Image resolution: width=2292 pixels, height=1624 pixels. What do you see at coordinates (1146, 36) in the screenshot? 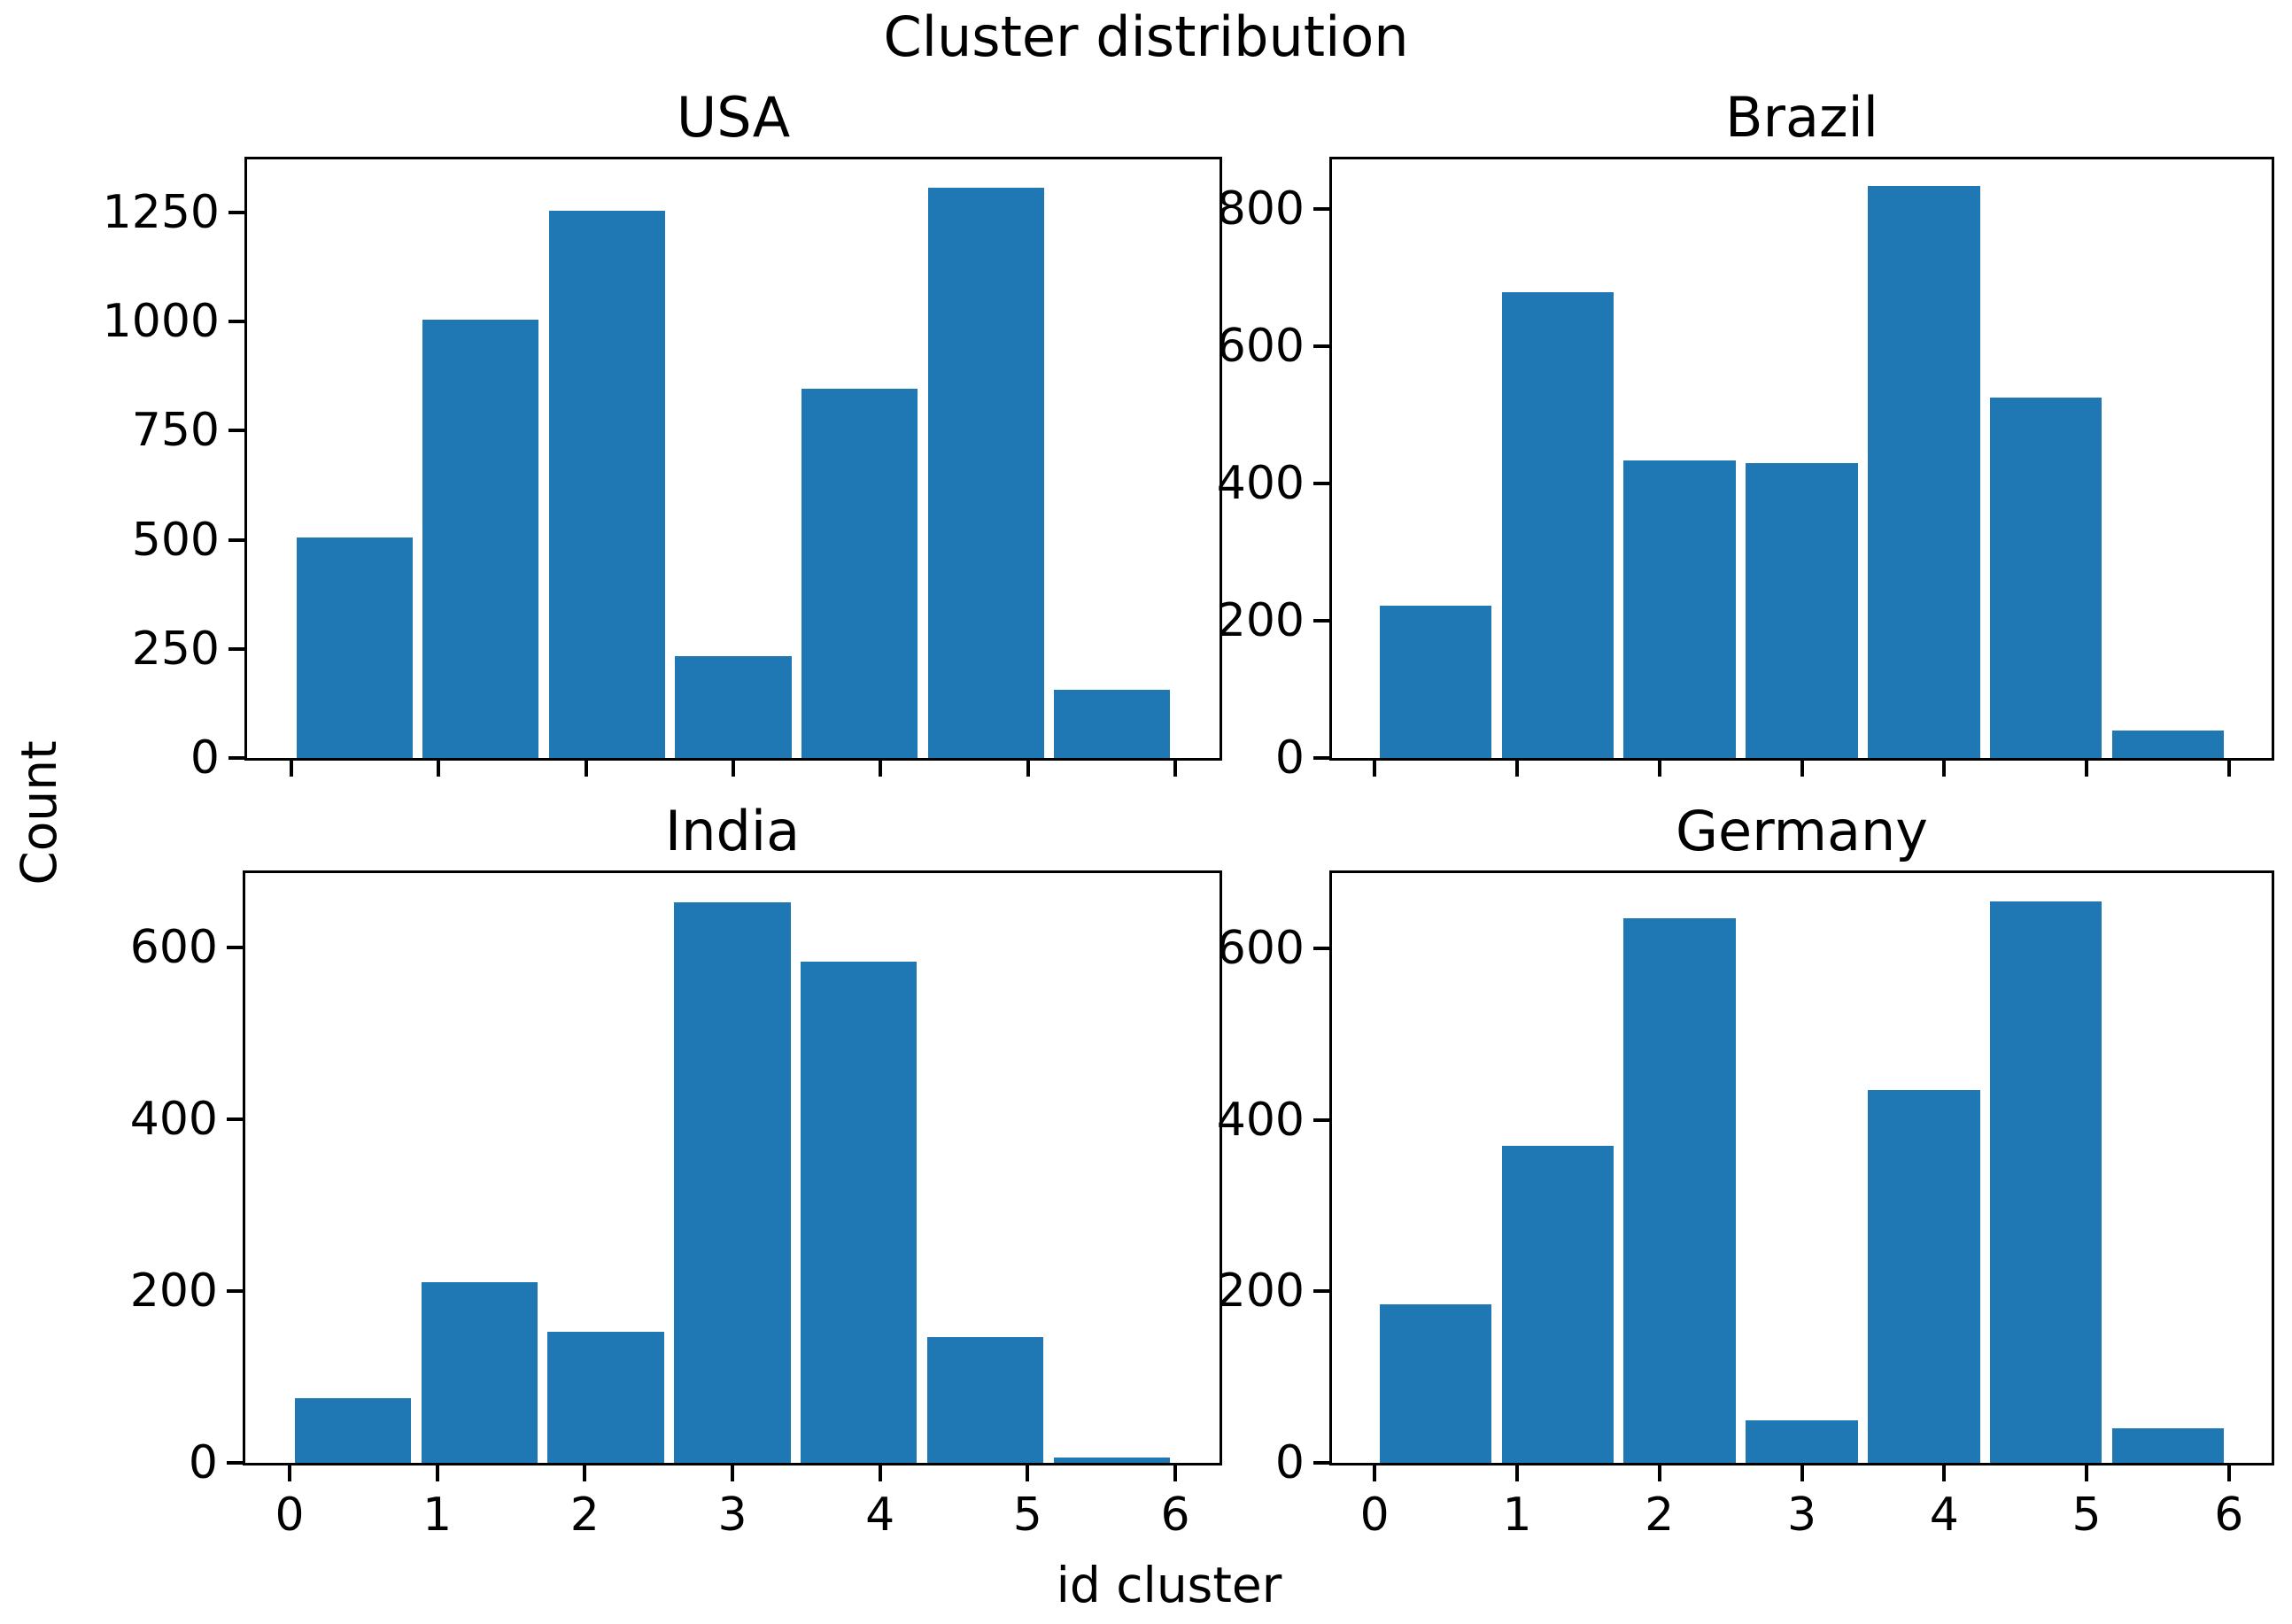
I see `figure-title: Cluster distribution` at bounding box center [1146, 36].